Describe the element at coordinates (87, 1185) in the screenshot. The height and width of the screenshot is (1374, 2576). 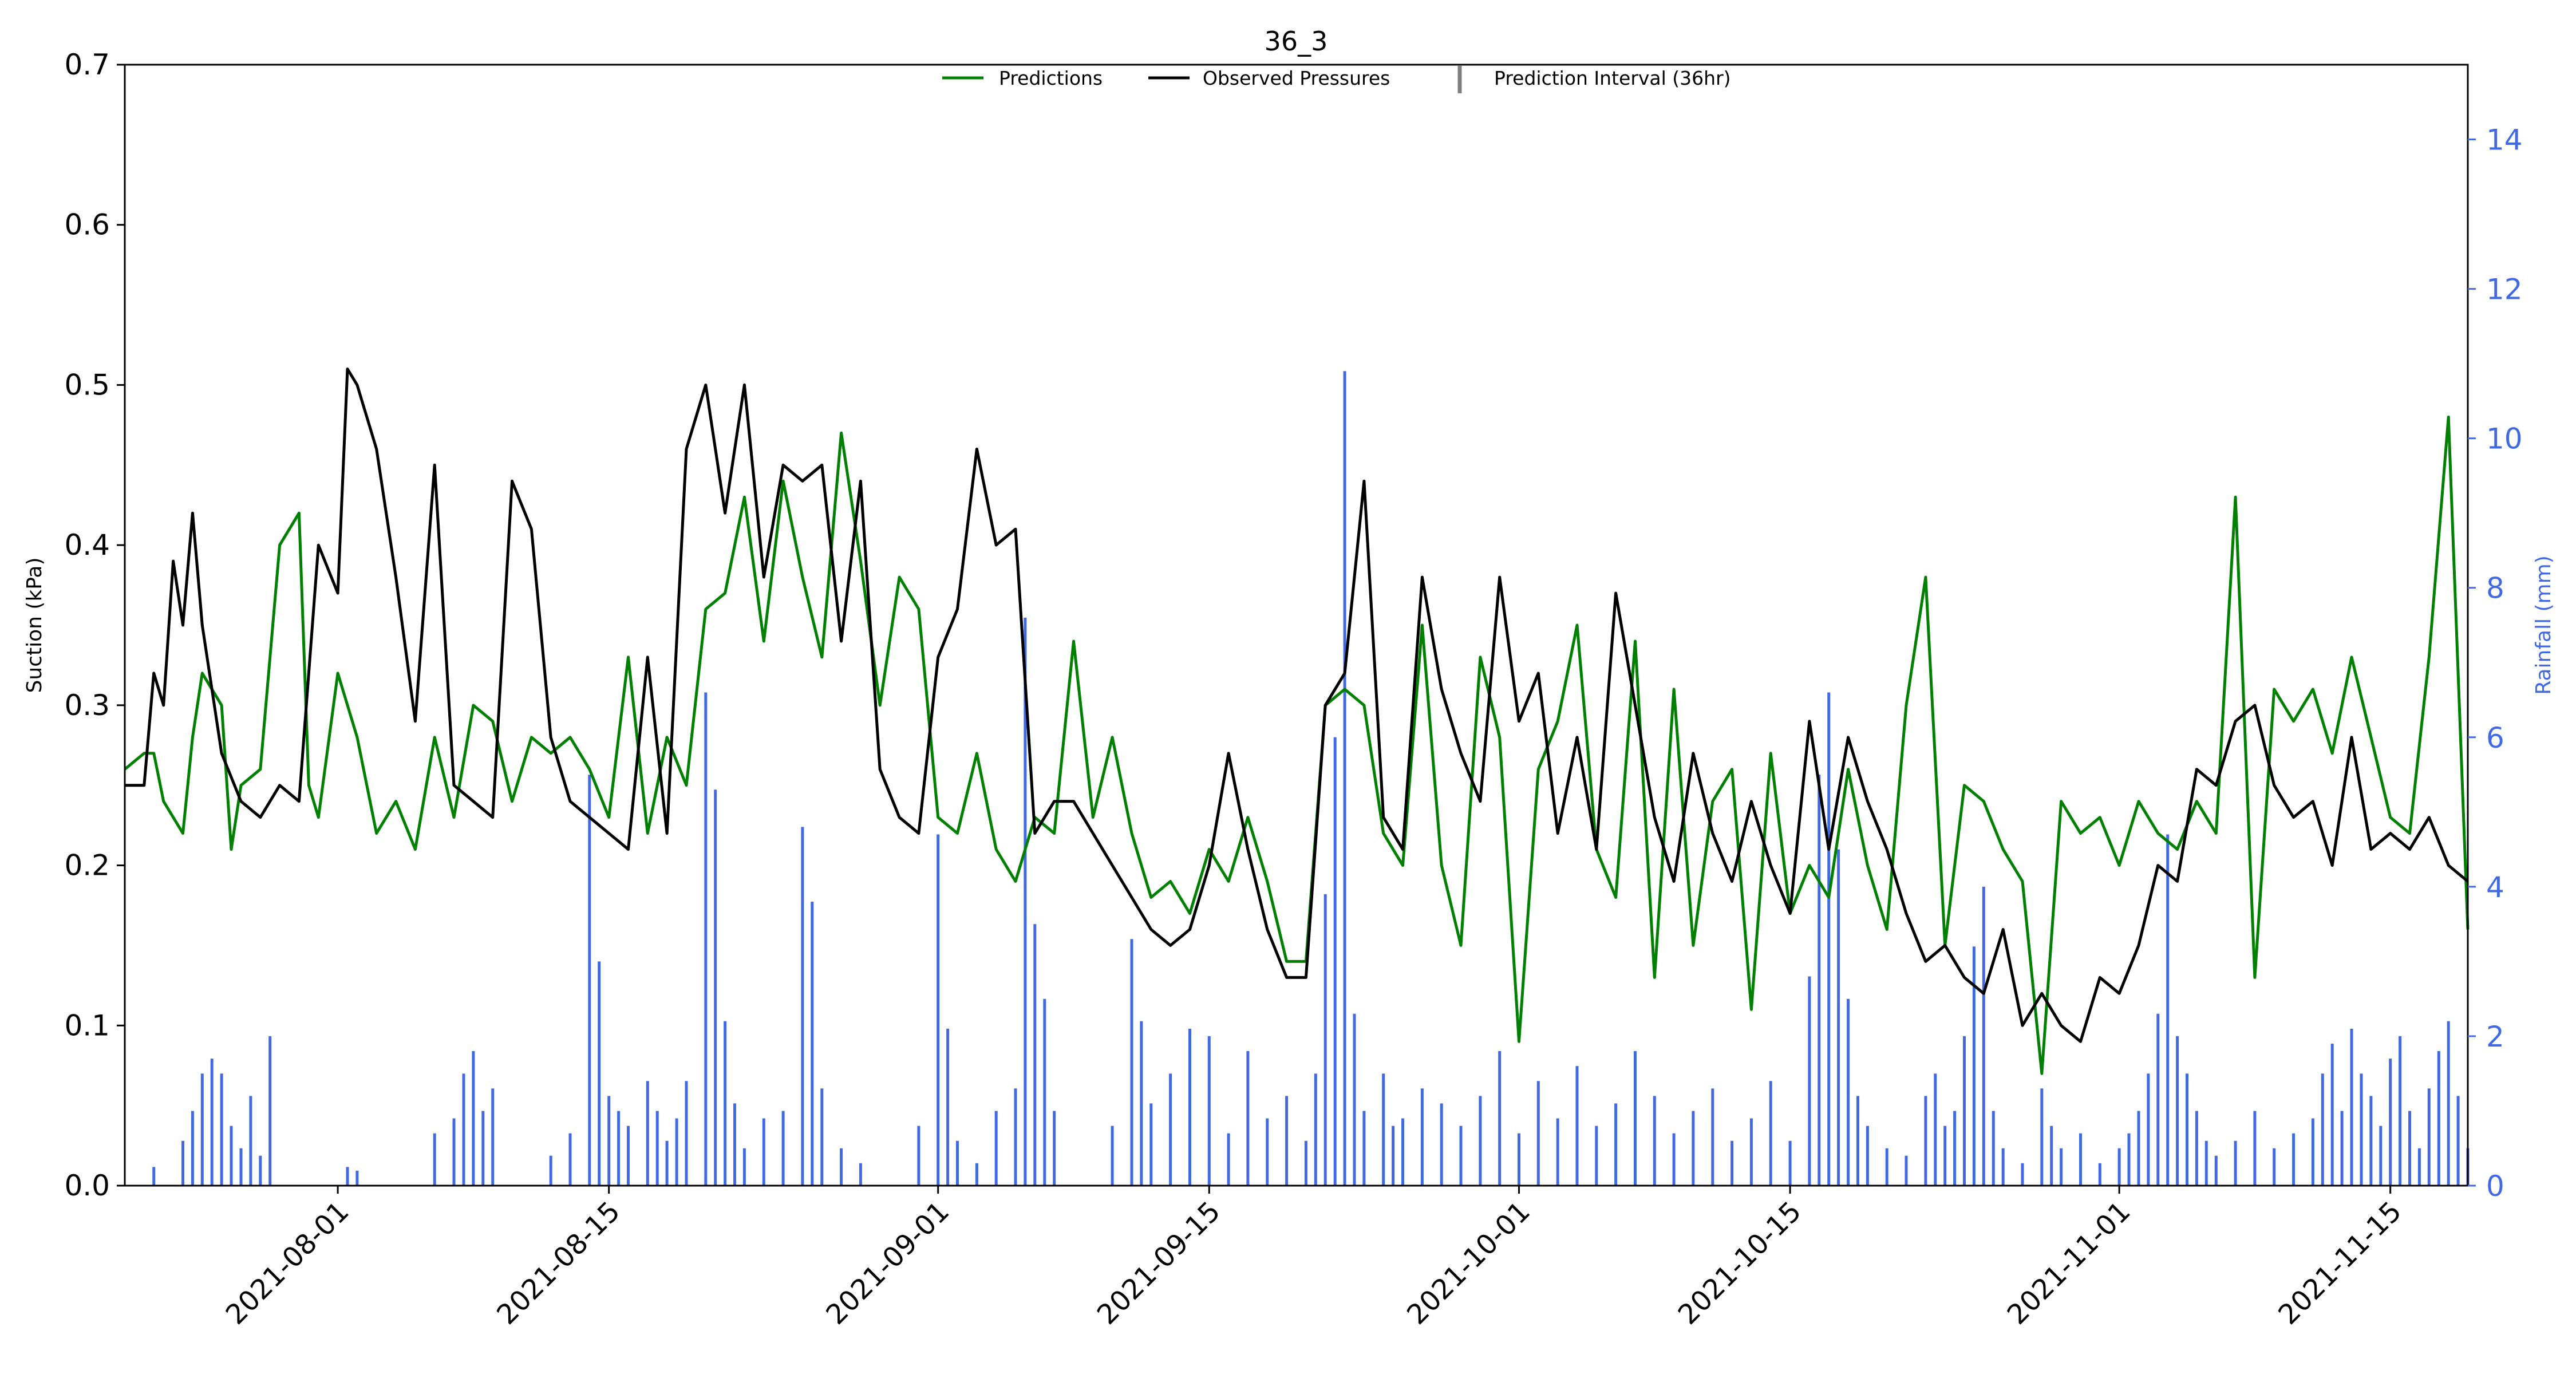
I see `y-tick-label: 0.0` at that location.